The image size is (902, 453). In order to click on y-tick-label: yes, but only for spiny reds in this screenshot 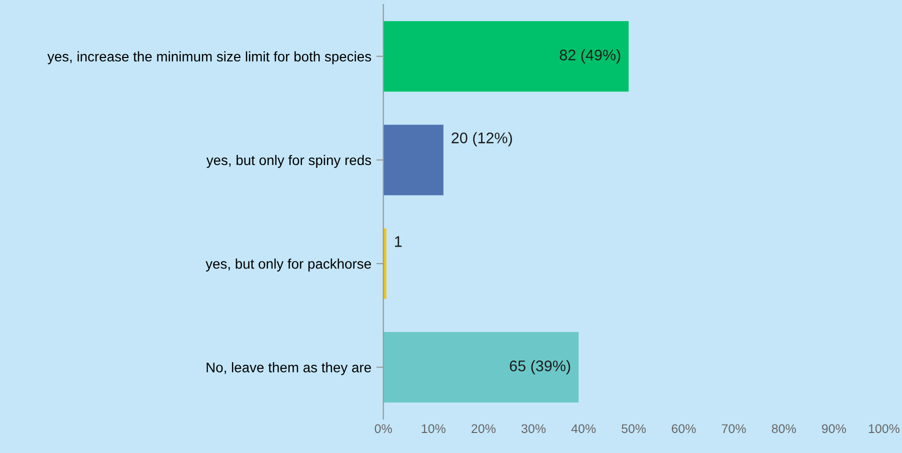, I will do `click(289, 161)`.